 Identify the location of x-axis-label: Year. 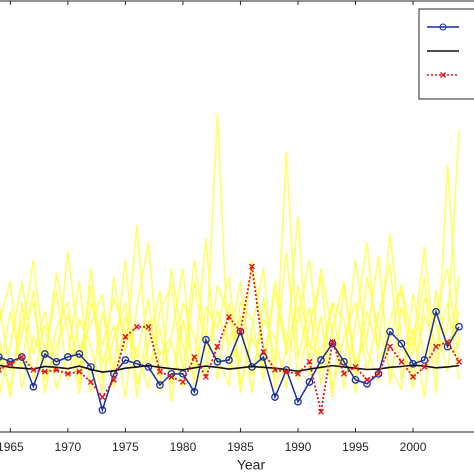
(251, 465).